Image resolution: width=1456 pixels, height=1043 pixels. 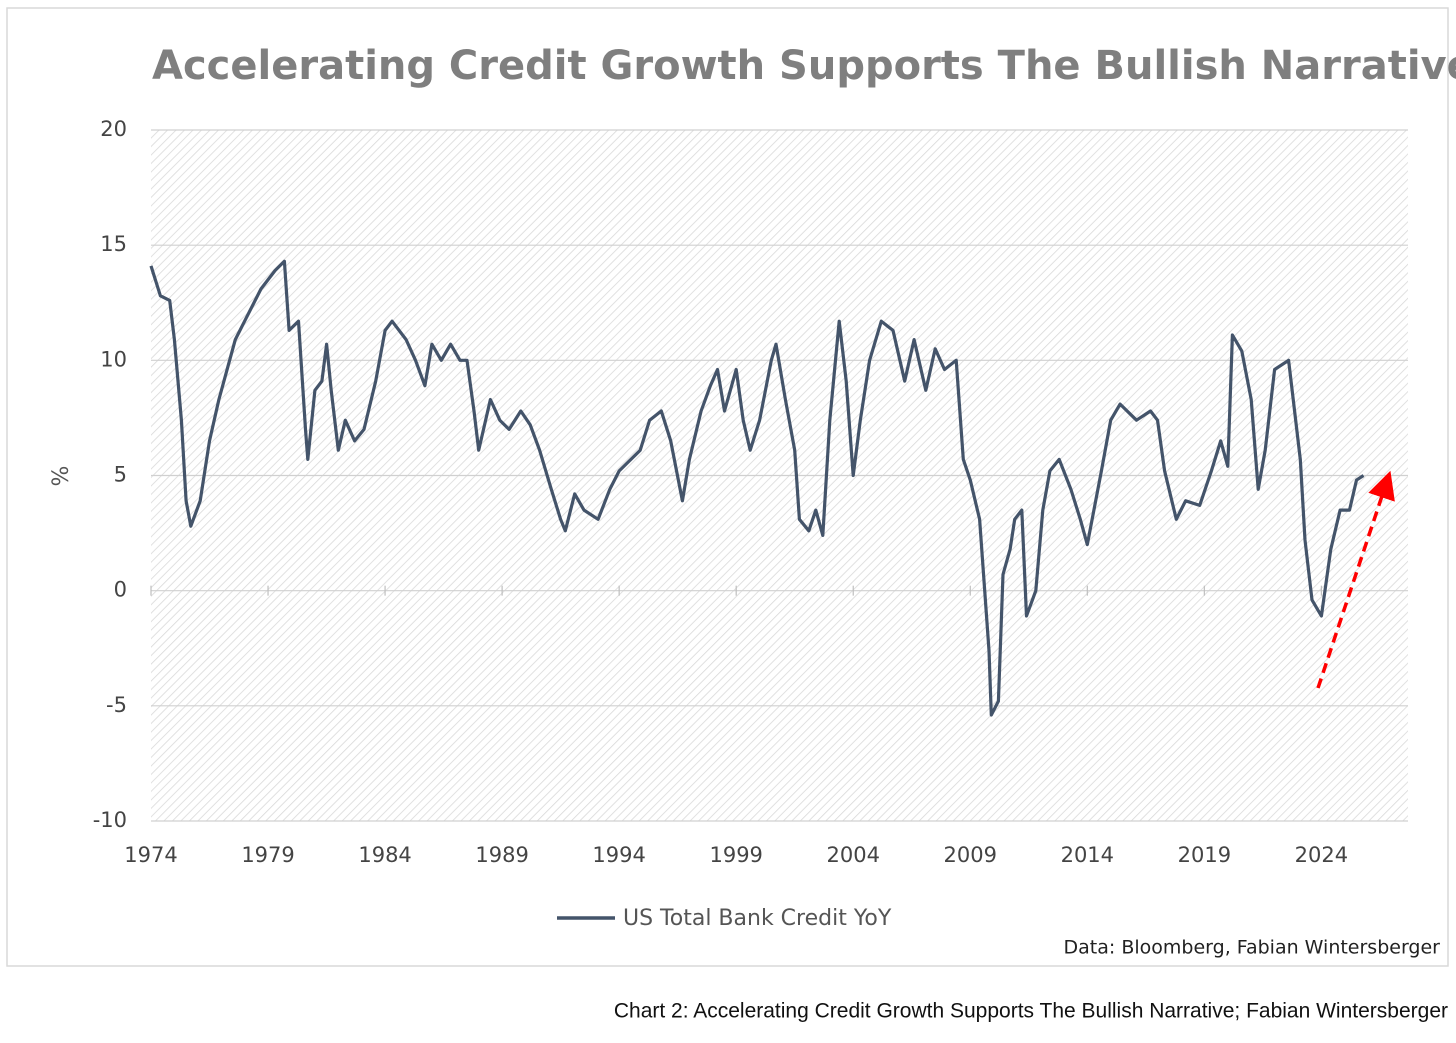 What do you see at coordinates (1355, 579) in the screenshot?
I see `trend-arrow` at bounding box center [1355, 579].